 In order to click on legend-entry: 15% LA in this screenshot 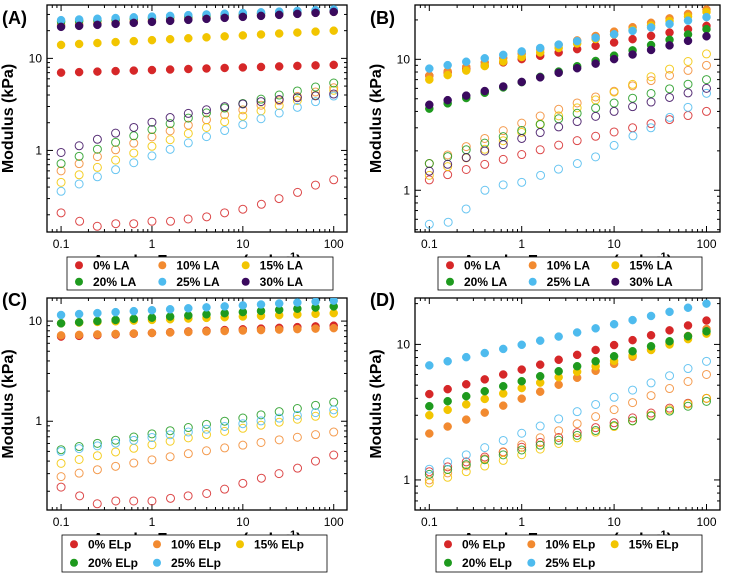, I will do `click(272, 265)`.